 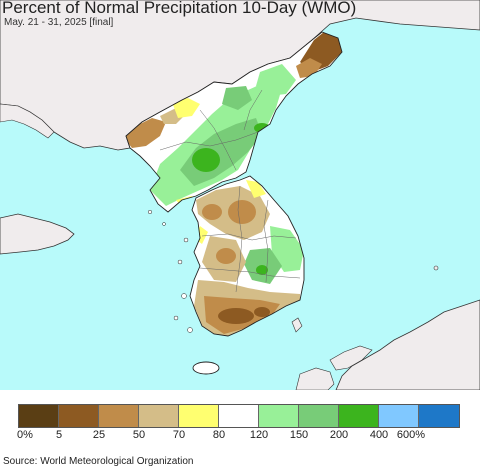 What do you see at coordinates (206, 368) in the screenshot?
I see `jeju-island` at bounding box center [206, 368].